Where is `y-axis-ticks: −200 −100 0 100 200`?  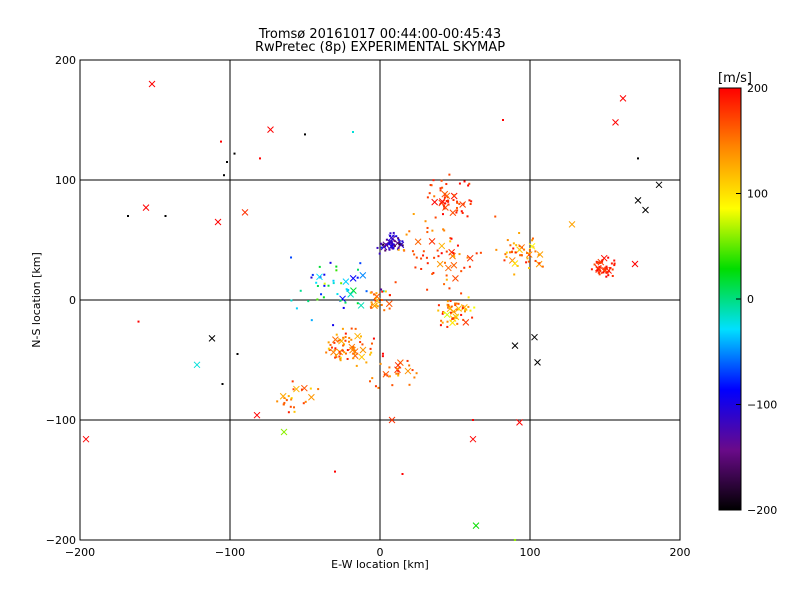
y-axis-ticks: −200 −100 0 100 200 is located at coordinates (61, 300).